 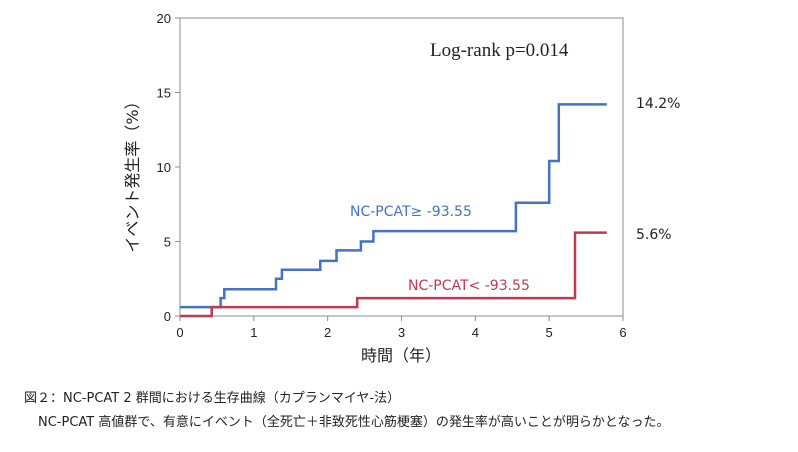 What do you see at coordinates (401, 332) in the screenshot?
I see `x-tick-label: 3` at bounding box center [401, 332].